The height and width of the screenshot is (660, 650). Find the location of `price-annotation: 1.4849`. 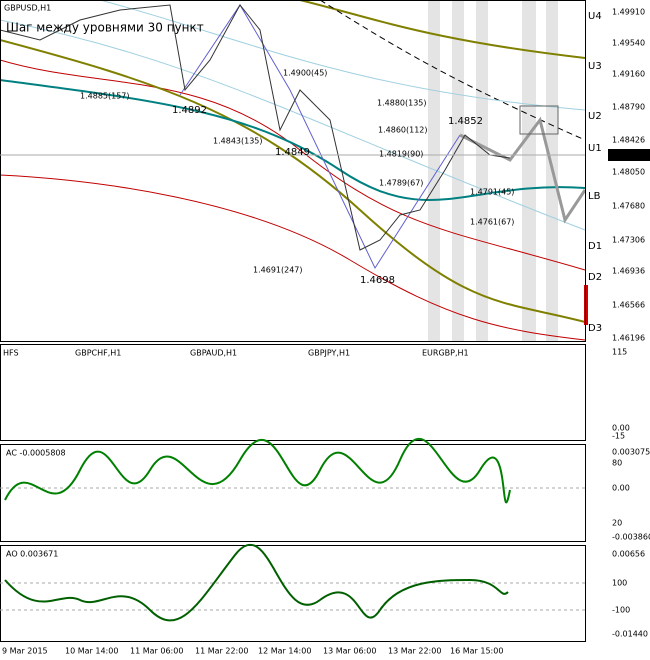

price-annotation: 1.4849 is located at coordinates (292, 152).